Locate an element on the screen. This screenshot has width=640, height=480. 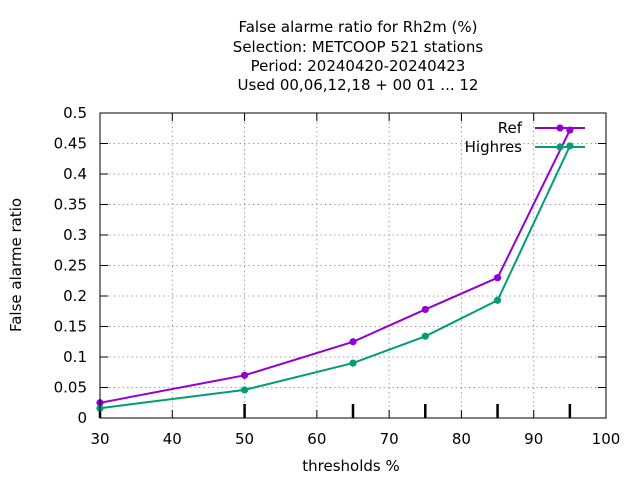
x-tick-label: 90 is located at coordinates (533, 439).